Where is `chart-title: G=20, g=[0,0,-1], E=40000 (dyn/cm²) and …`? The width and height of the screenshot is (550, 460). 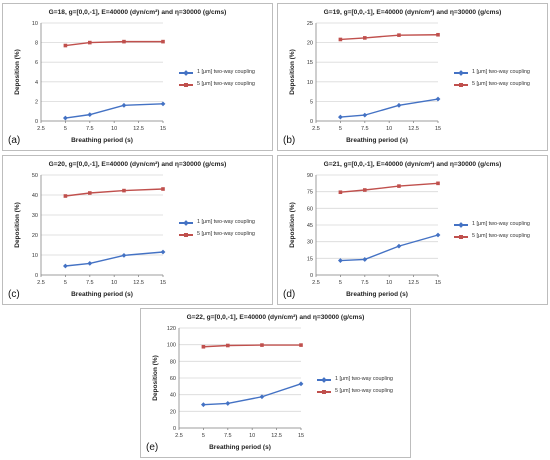
chart-title: G=20, g=[0,0,-1], E=40000 (dyn/cm²) and … is located at coordinates (137, 164).